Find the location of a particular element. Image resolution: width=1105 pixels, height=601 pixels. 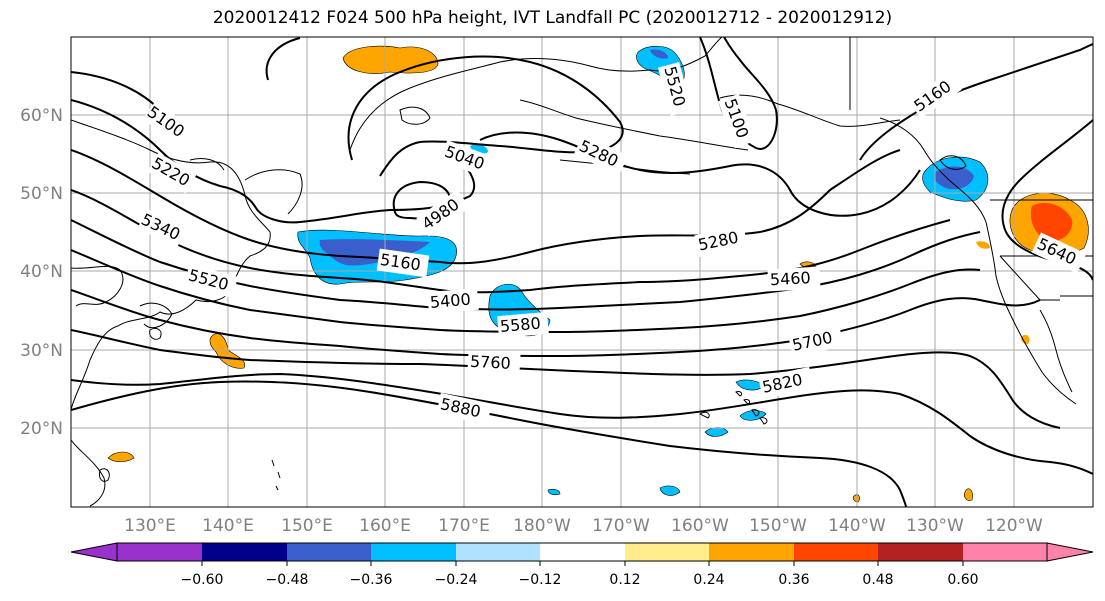

lon-label-180w: 180°W is located at coordinates (542, 526).